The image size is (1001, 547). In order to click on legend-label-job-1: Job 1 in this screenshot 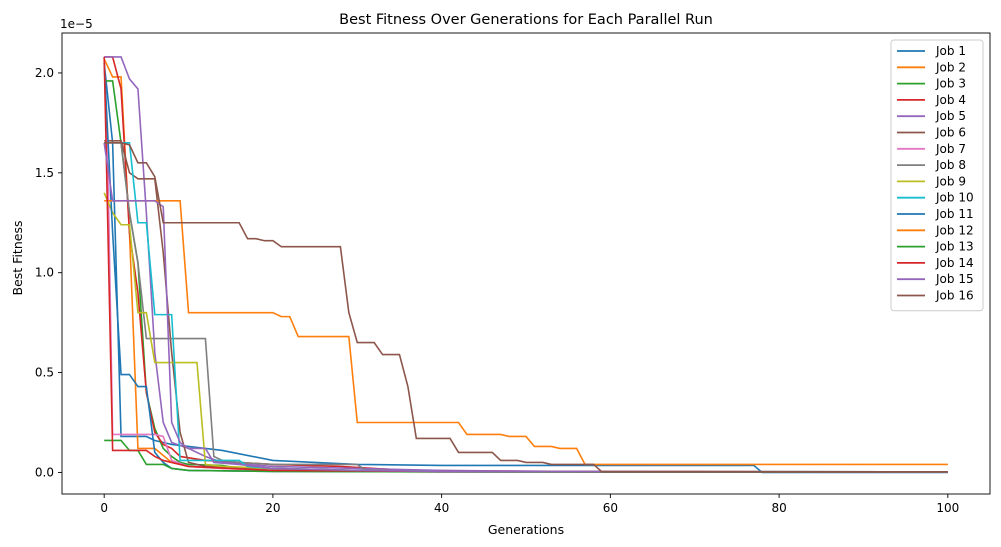, I will do `click(950, 51)`.